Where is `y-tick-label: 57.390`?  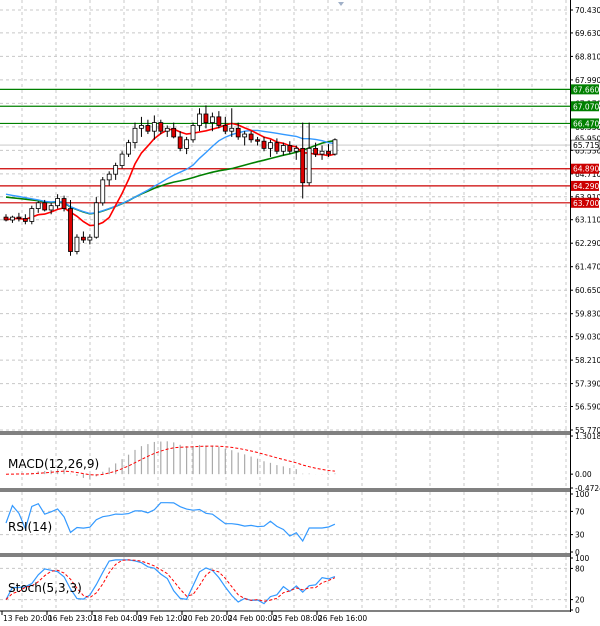
y-tick-label: 57.390 is located at coordinates (587, 384).